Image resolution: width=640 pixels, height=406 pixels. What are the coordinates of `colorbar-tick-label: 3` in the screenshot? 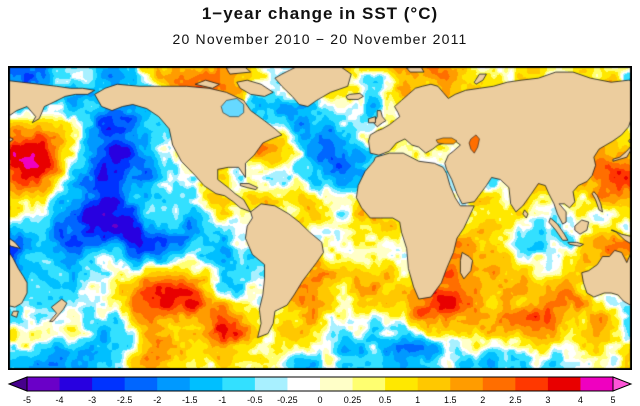 It's located at (547, 400).